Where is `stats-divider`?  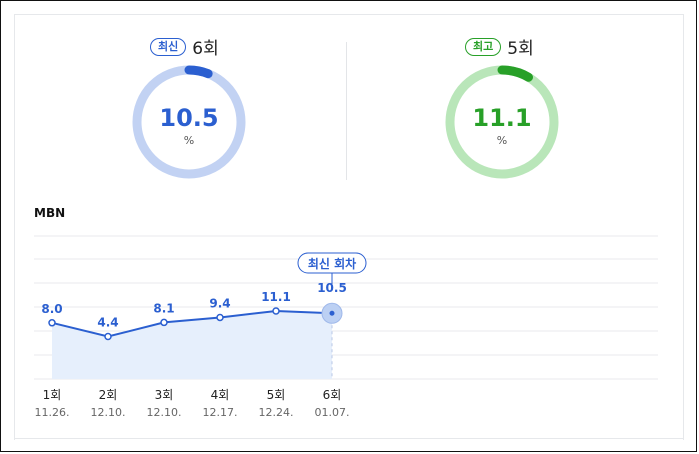 stats-divider is located at coordinates (346, 111).